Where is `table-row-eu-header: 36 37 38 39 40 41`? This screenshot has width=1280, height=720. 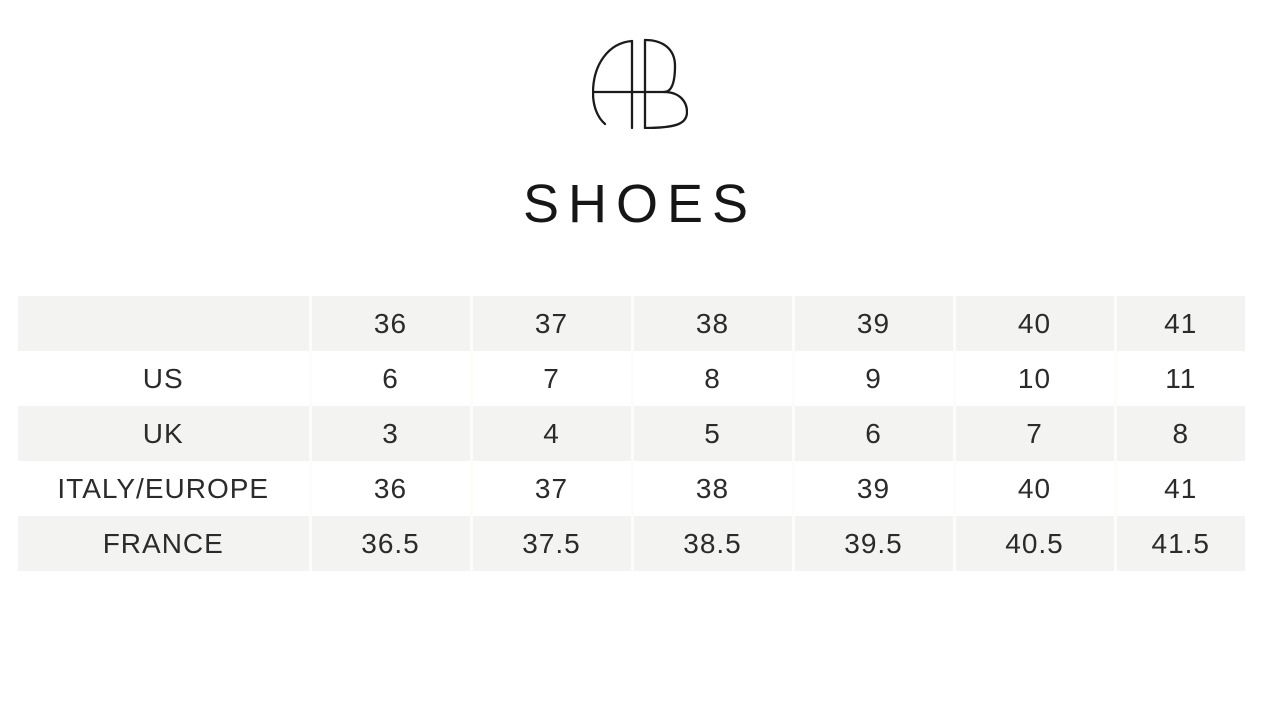
table-row-eu-header: 36 37 38 39 40 41 is located at coordinates (631, 323).